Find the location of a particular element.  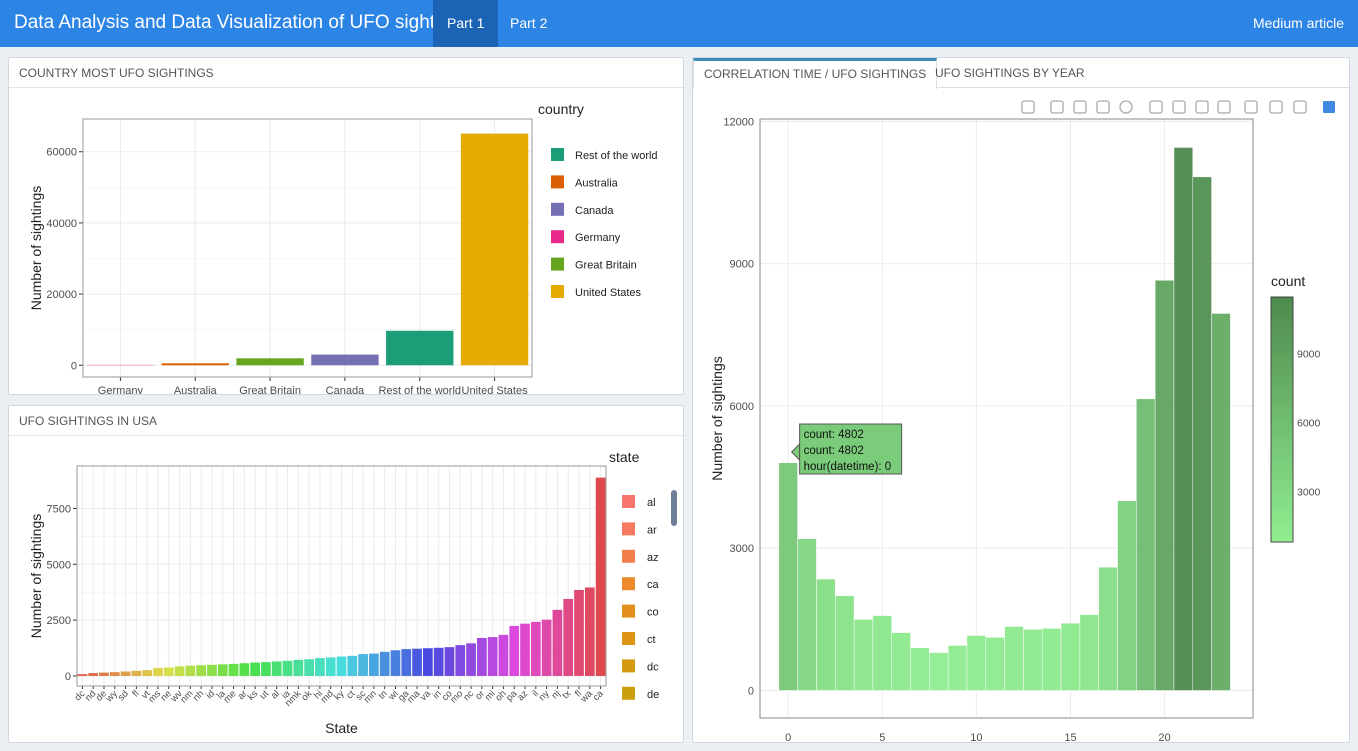

x-tick-label: mn is located at coordinates (370, 696).